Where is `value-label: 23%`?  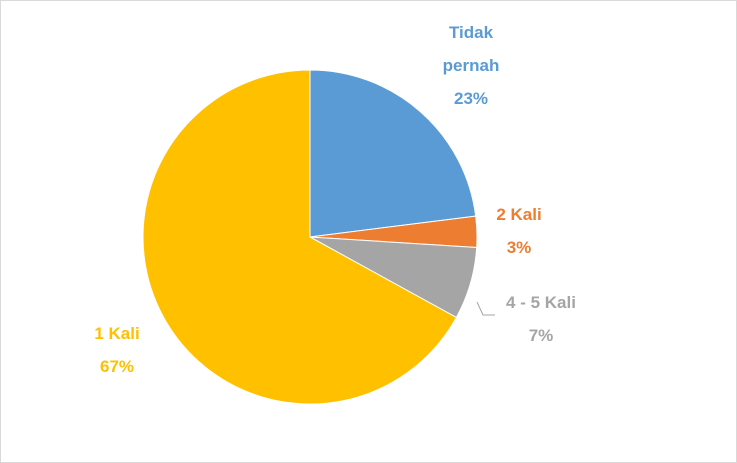 value-label: 23% is located at coordinates (471, 98).